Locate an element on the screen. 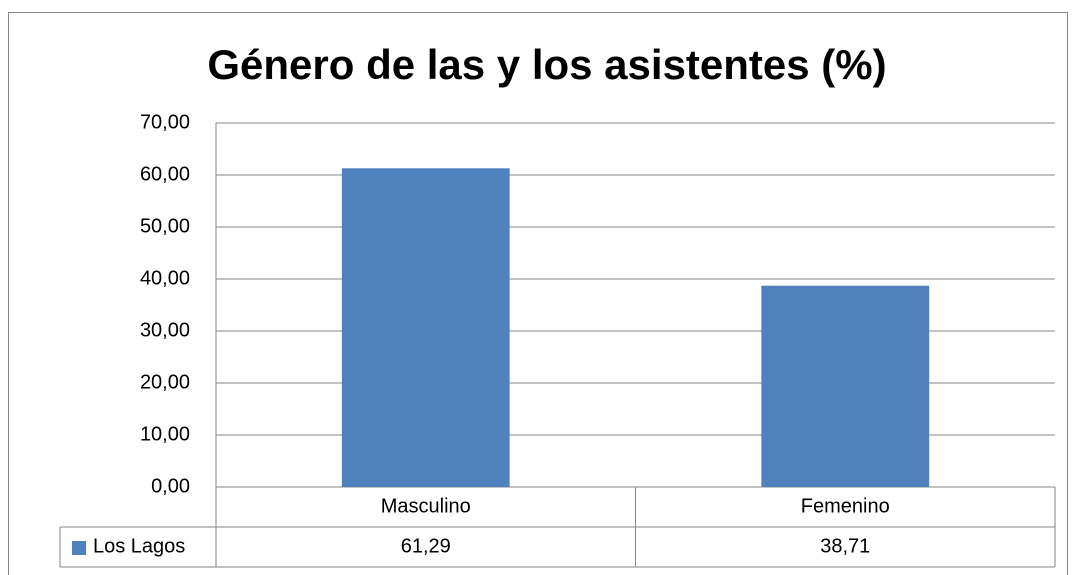 This screenshot has width=1072, height=575. legend-key is located at coordinates (79, 548).